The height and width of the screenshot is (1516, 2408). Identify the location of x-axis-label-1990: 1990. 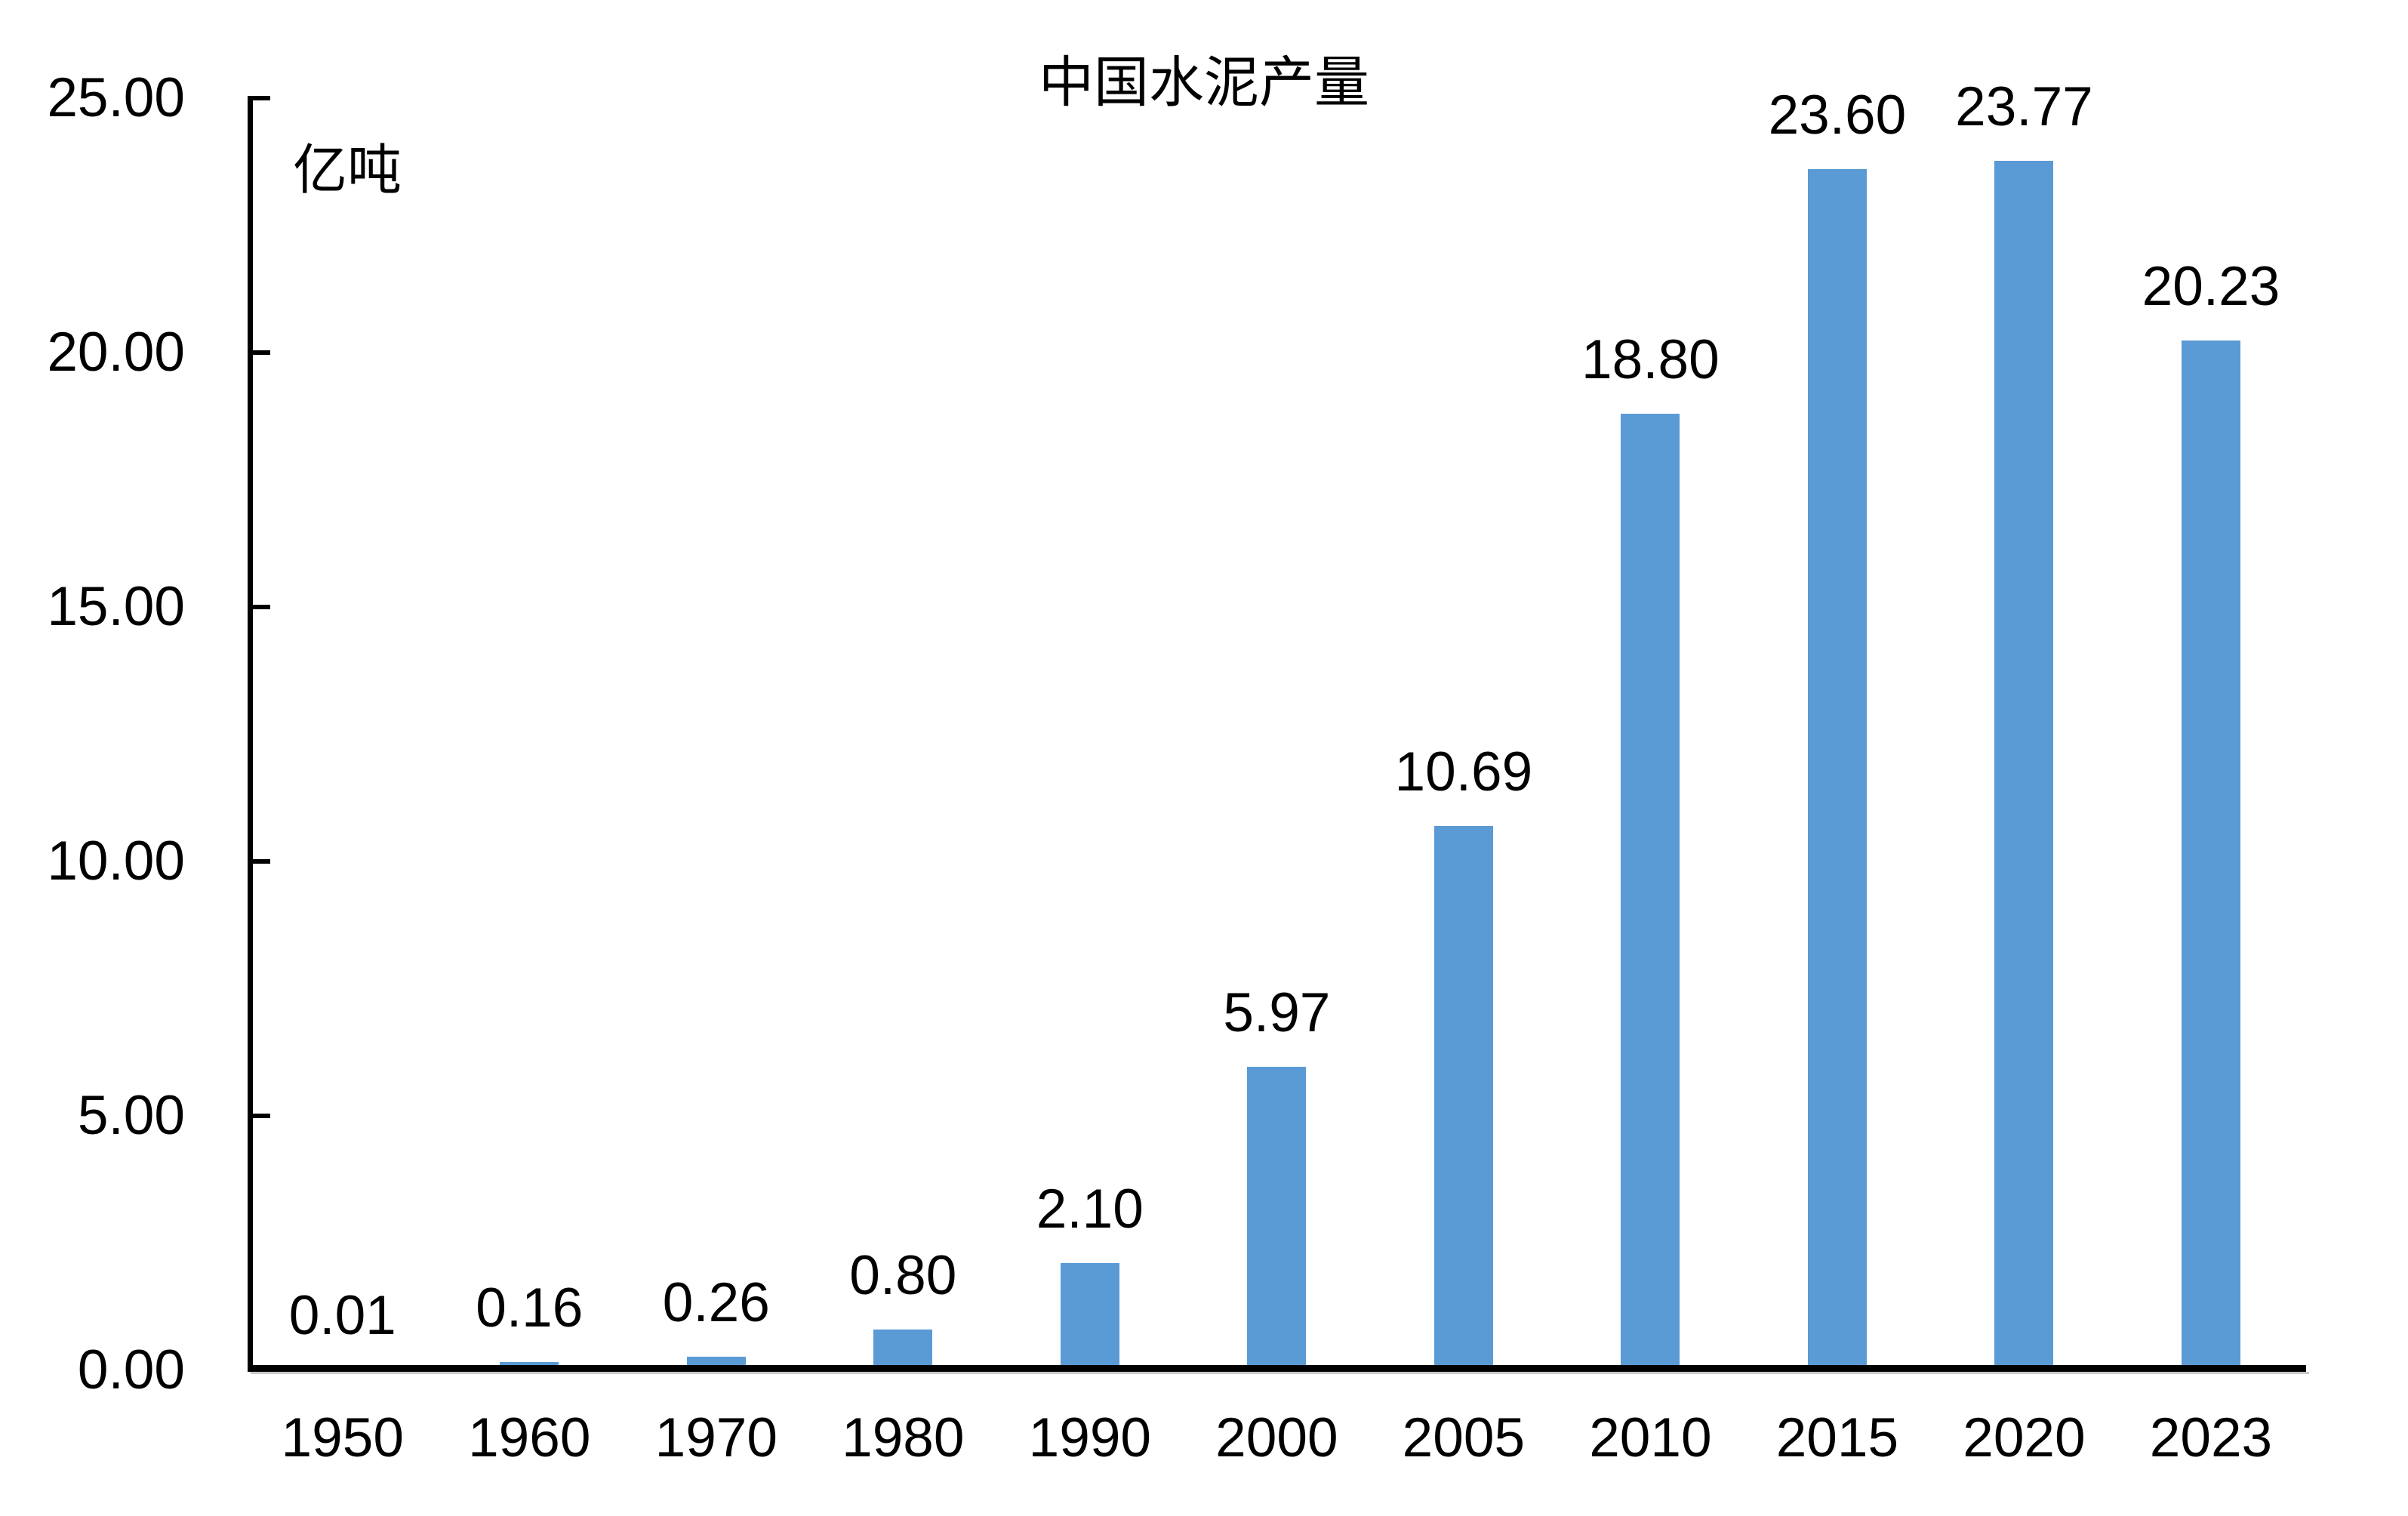
(1090, 1437).